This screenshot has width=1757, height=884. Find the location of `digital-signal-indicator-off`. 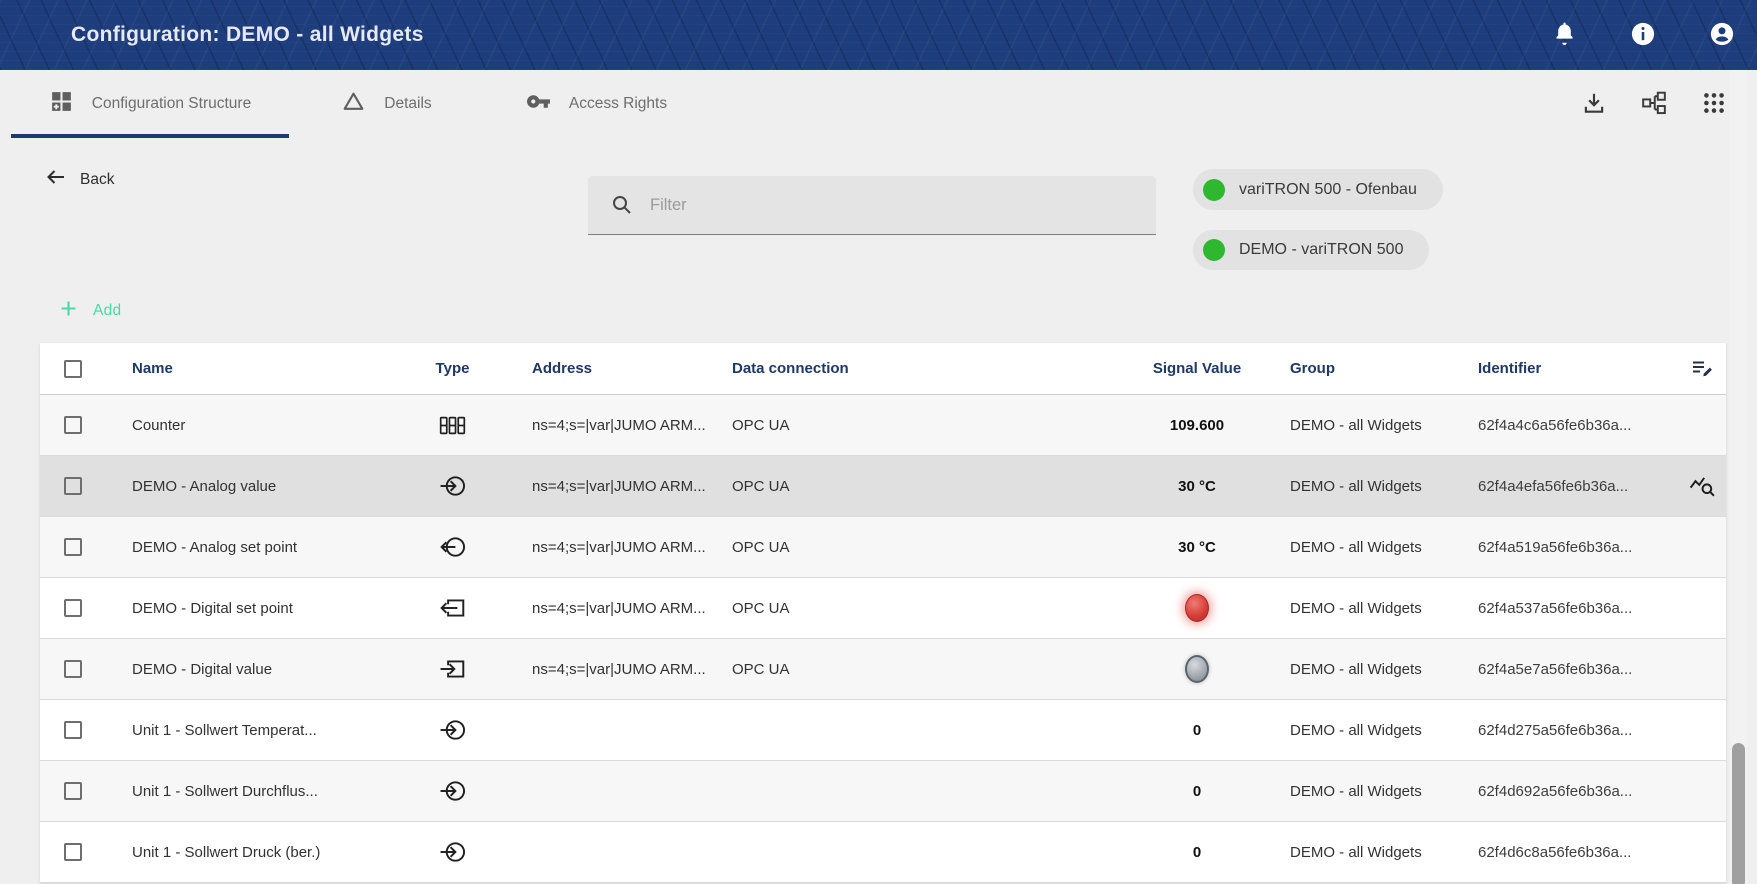

digital-signal-indicator-off is located at coordinates (1197, 669).